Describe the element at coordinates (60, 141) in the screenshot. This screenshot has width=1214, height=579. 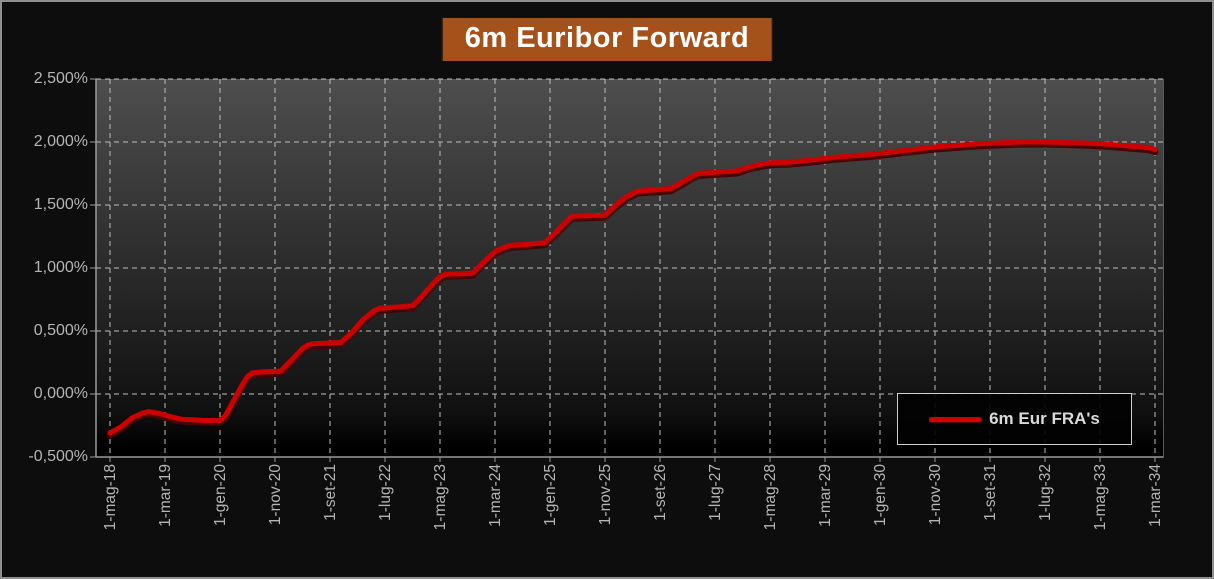
I see `y-axis-label: 2,000%` at that location.